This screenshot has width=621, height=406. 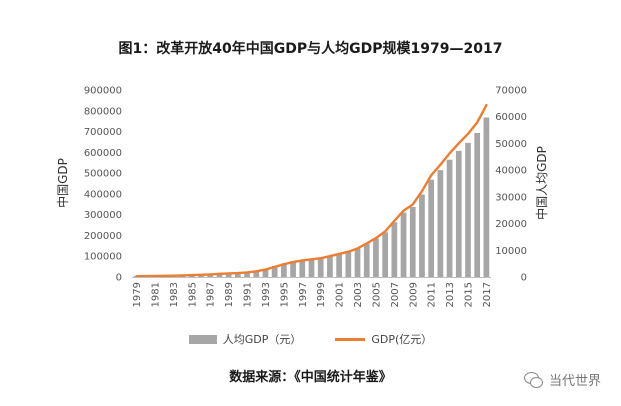 I want to click on x-tick-label: 2003, so click(x=358, y=294).